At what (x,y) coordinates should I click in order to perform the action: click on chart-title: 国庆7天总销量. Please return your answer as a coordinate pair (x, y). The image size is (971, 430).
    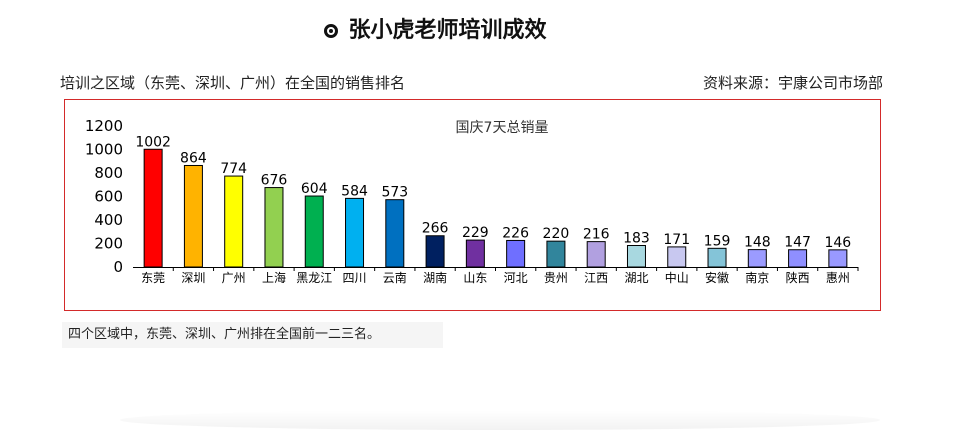
    Looking at the image, I should click on (502, 128).